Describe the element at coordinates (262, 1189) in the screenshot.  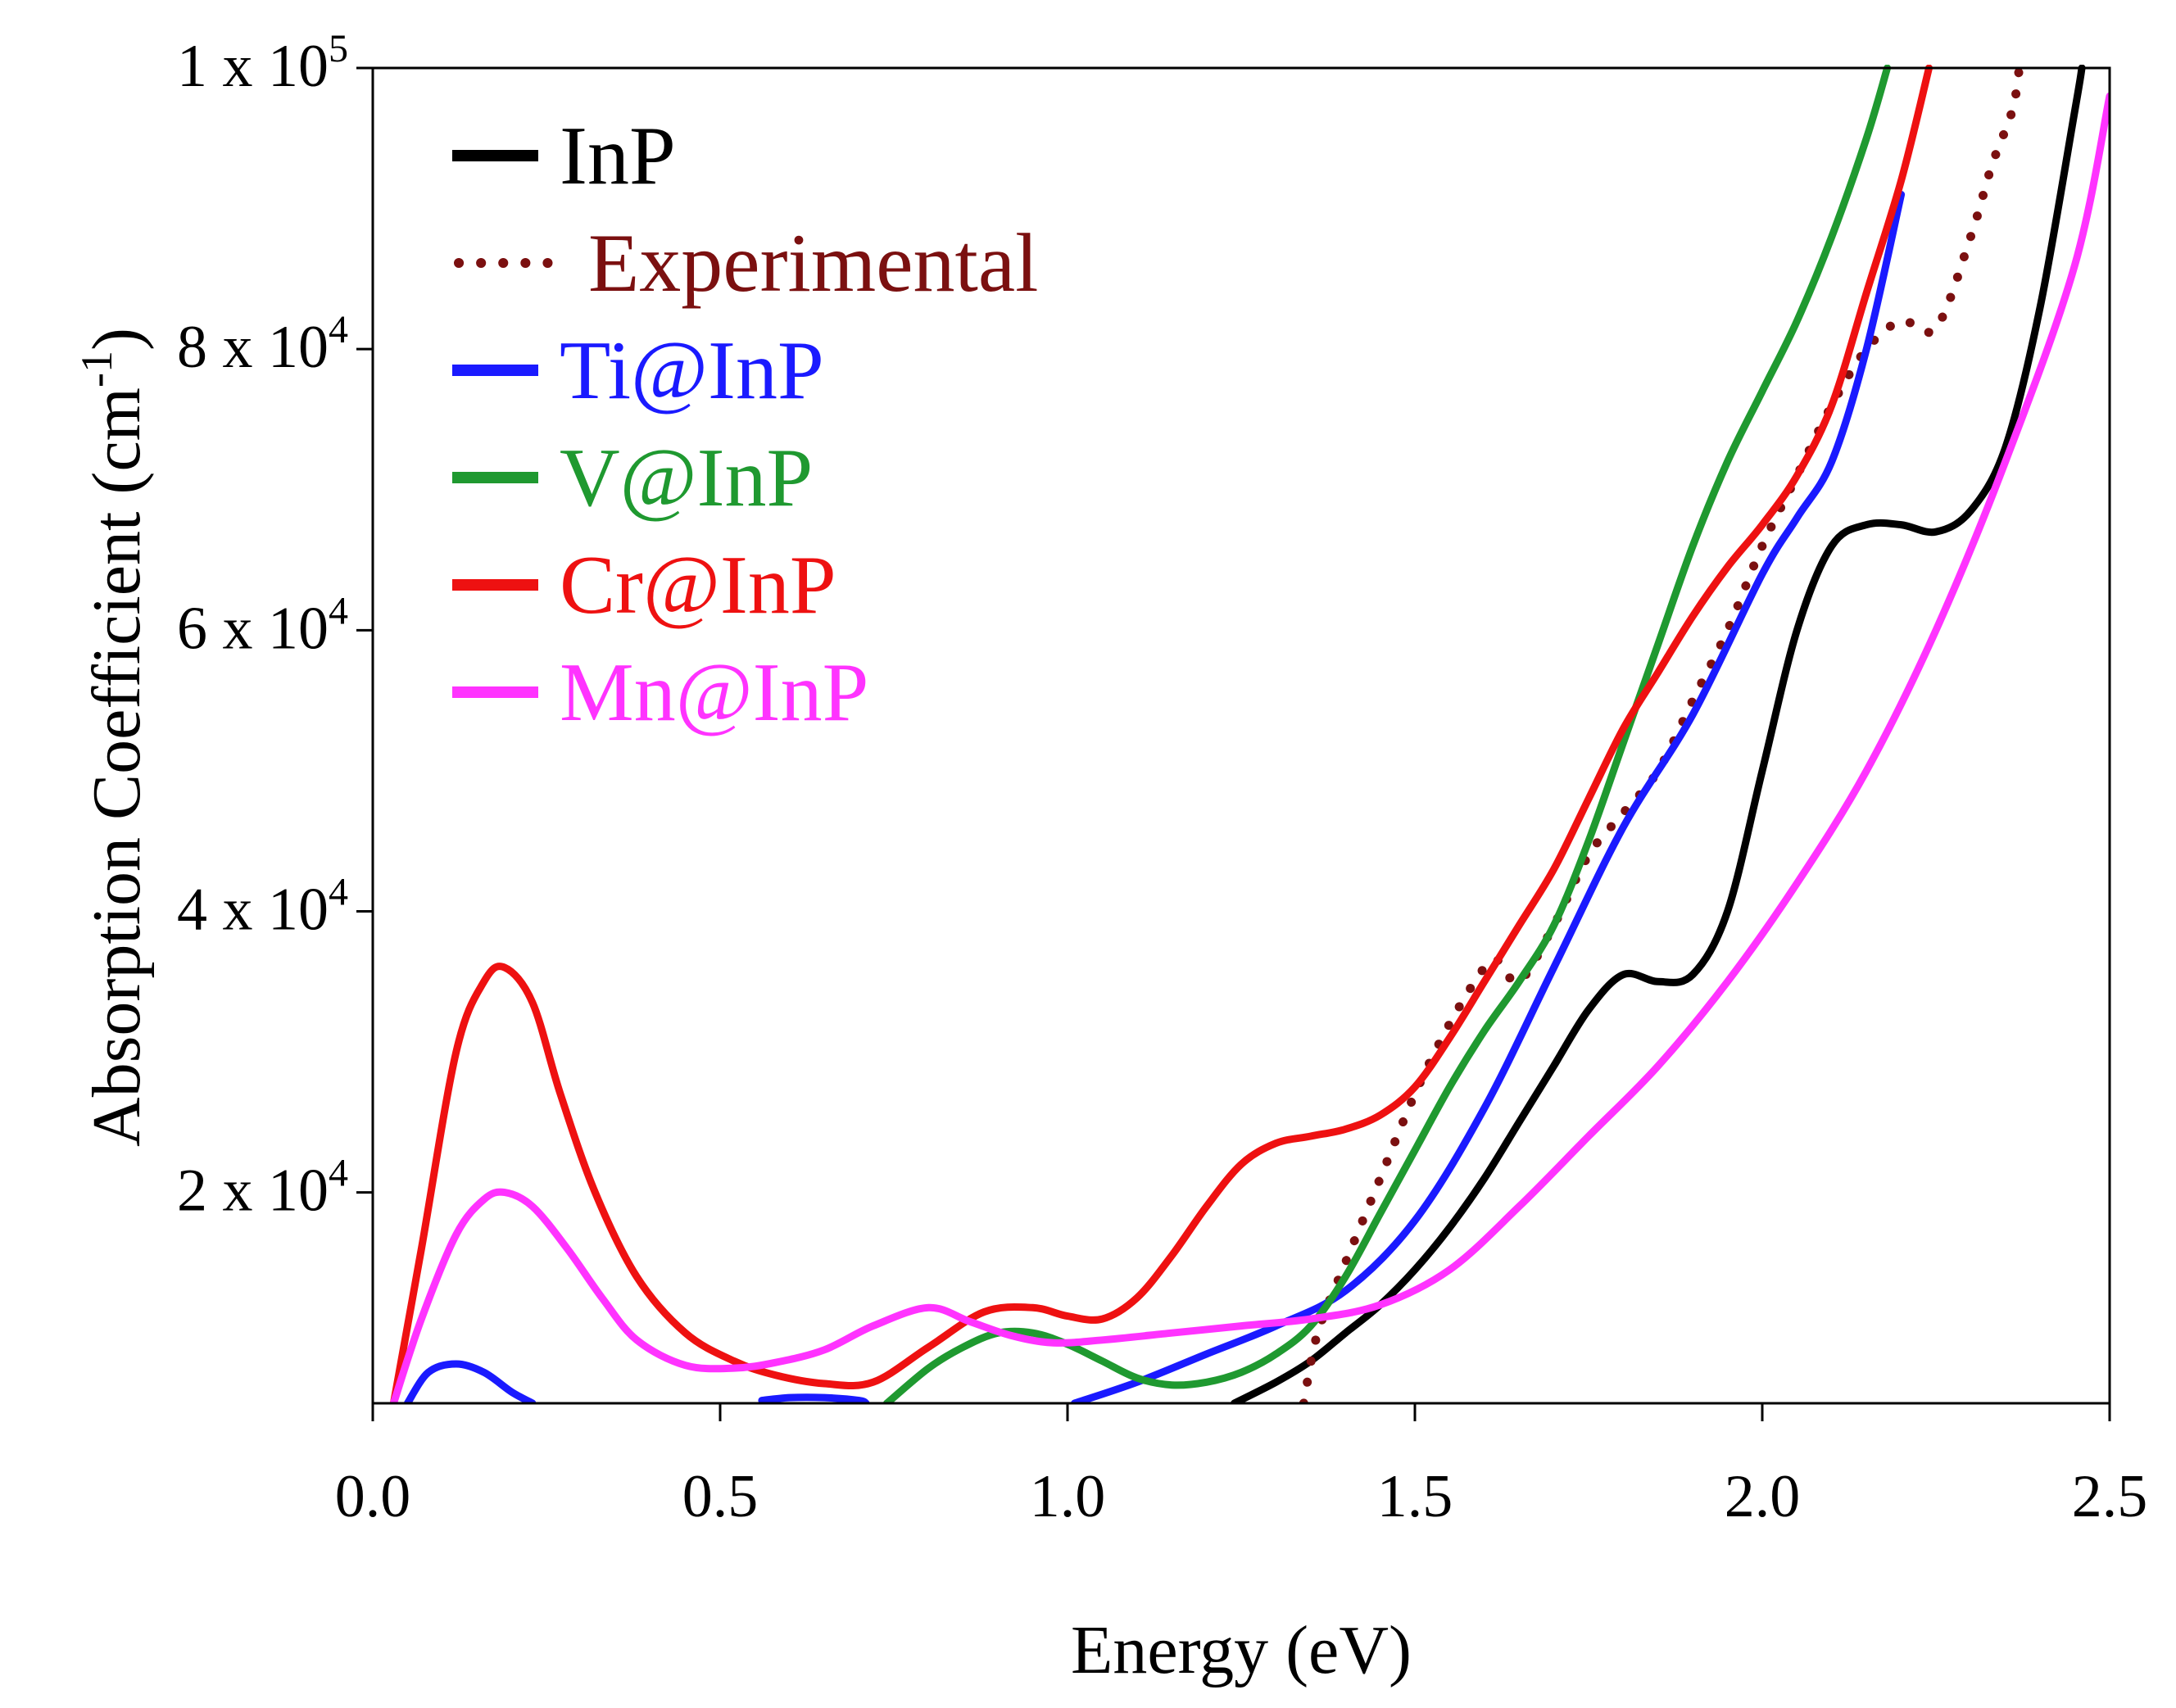
I see `y-tick-label: 2 x 10⁴` at that location.